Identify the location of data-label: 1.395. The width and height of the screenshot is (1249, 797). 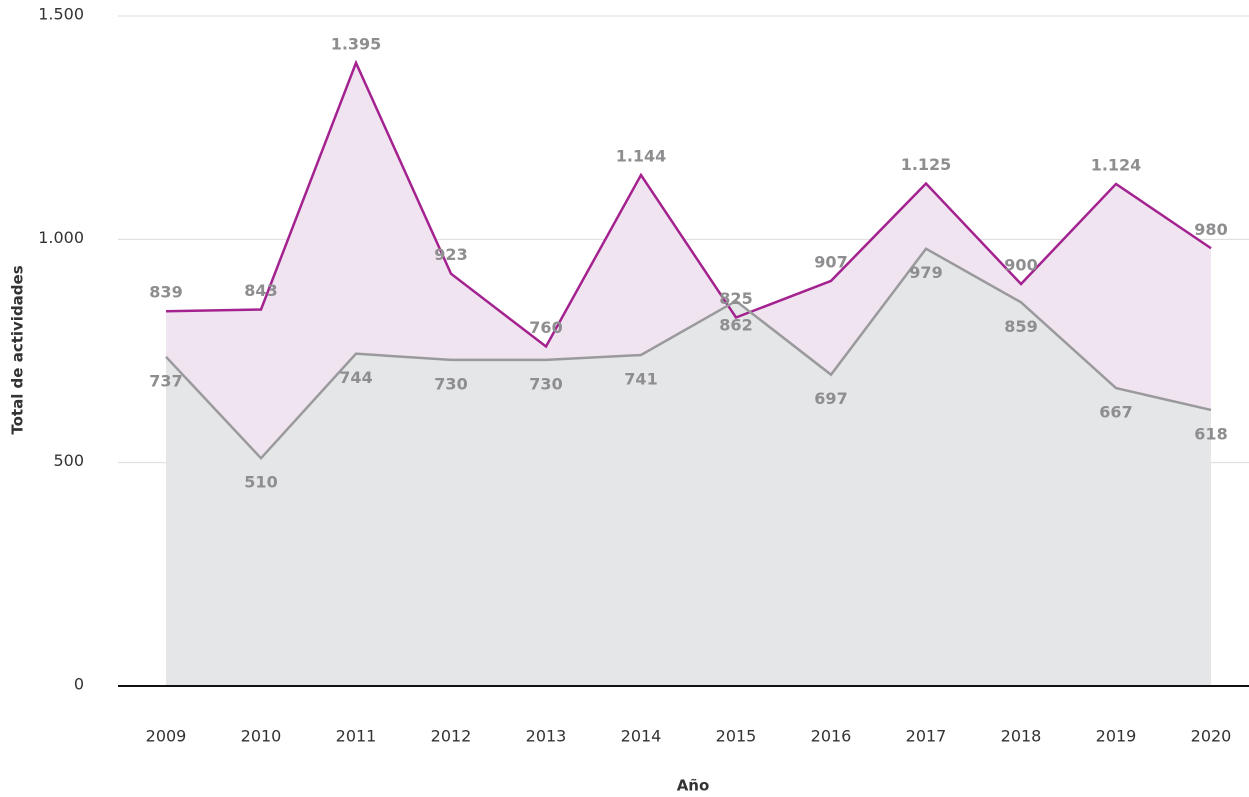
(356, 43).